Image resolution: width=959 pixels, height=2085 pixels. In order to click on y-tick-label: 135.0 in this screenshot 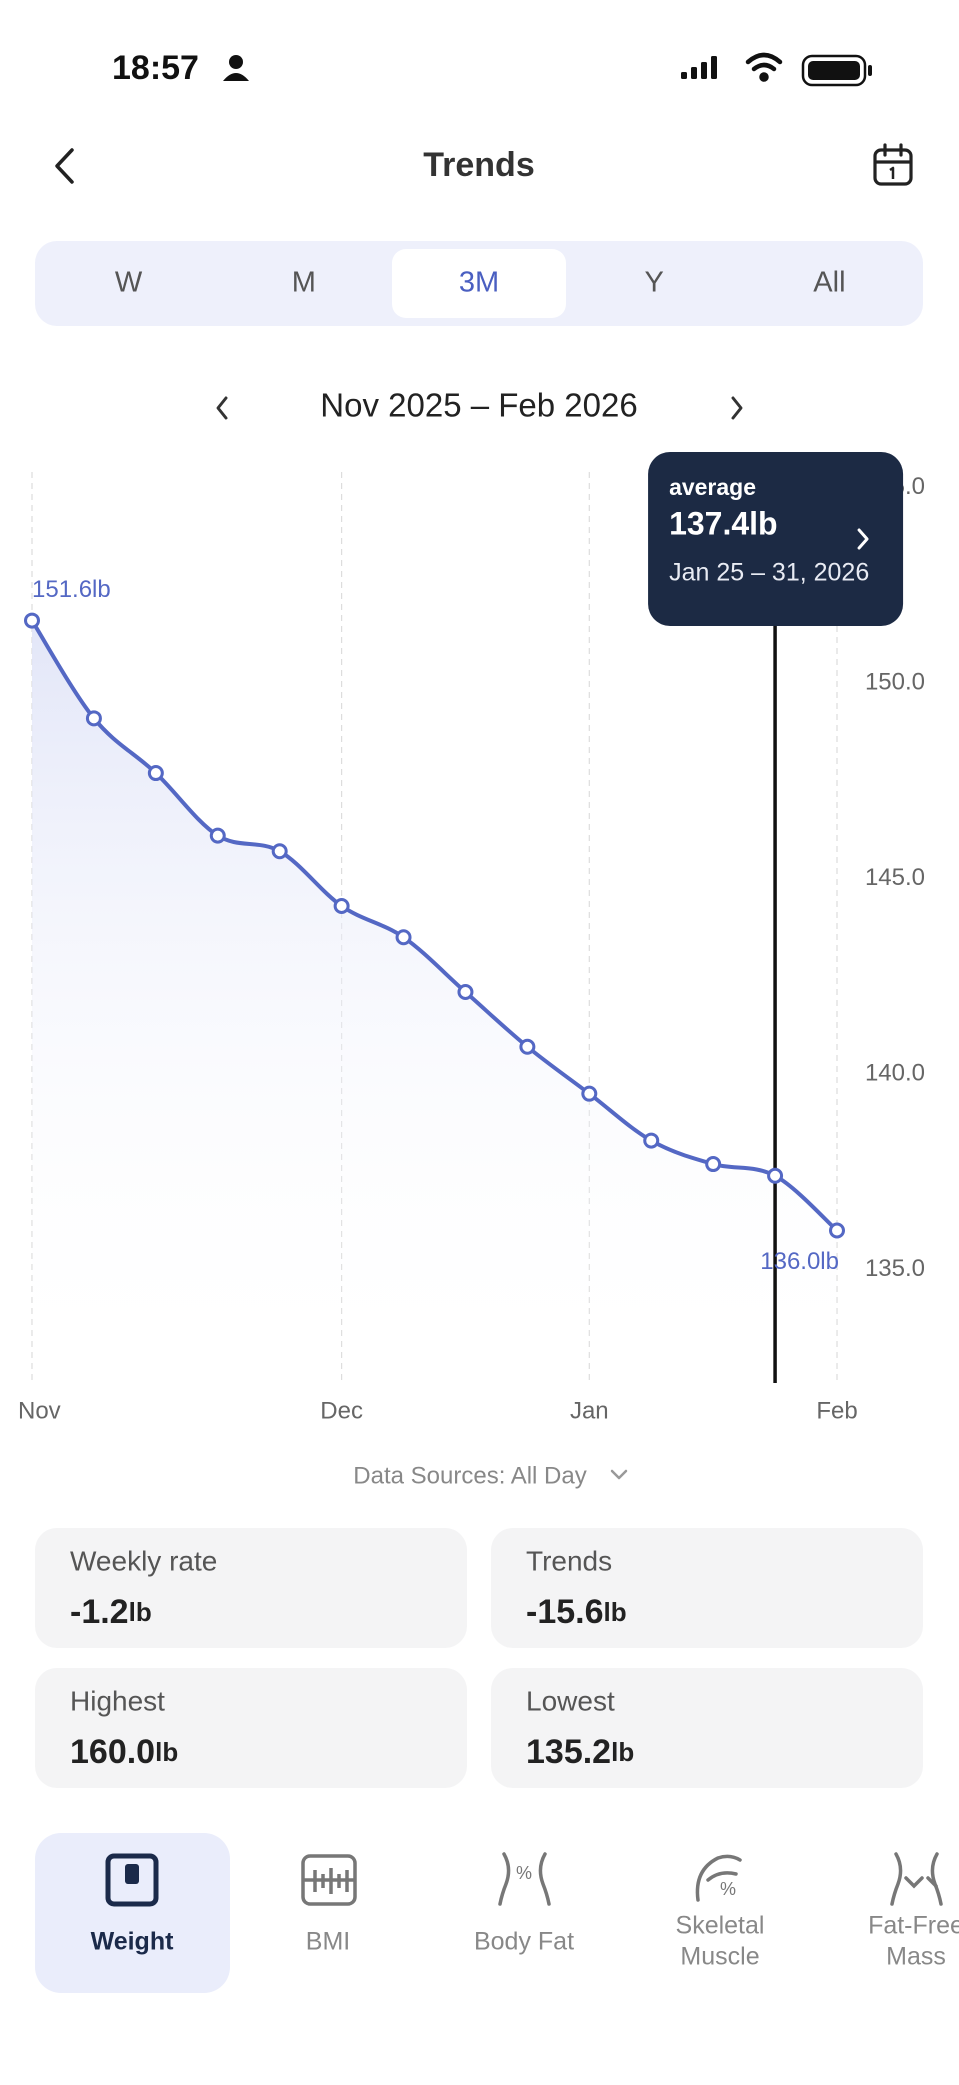, I will do `click(895, 1268)`.